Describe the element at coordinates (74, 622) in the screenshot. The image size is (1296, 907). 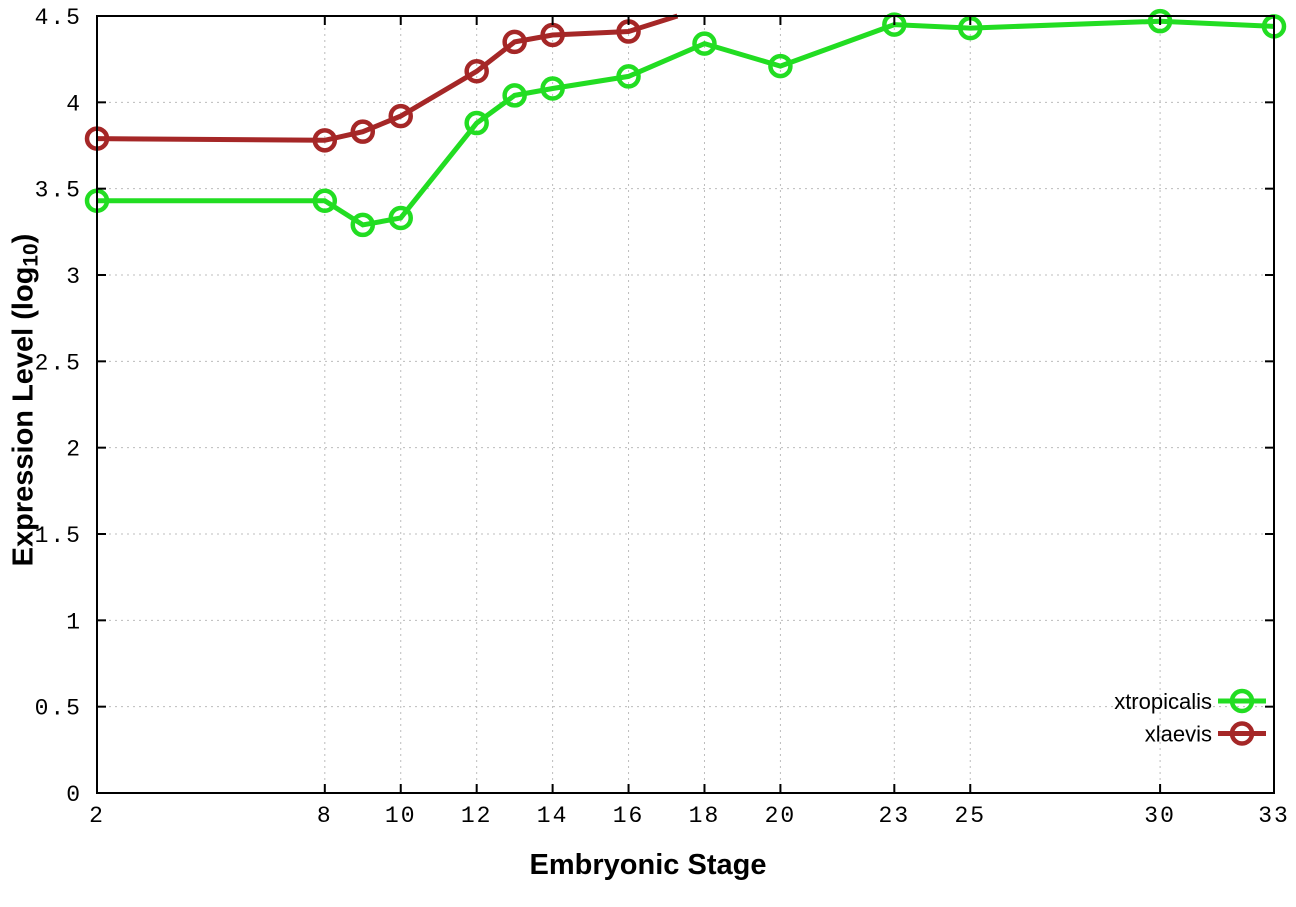
I see `y-tick-label: 1` at that location.